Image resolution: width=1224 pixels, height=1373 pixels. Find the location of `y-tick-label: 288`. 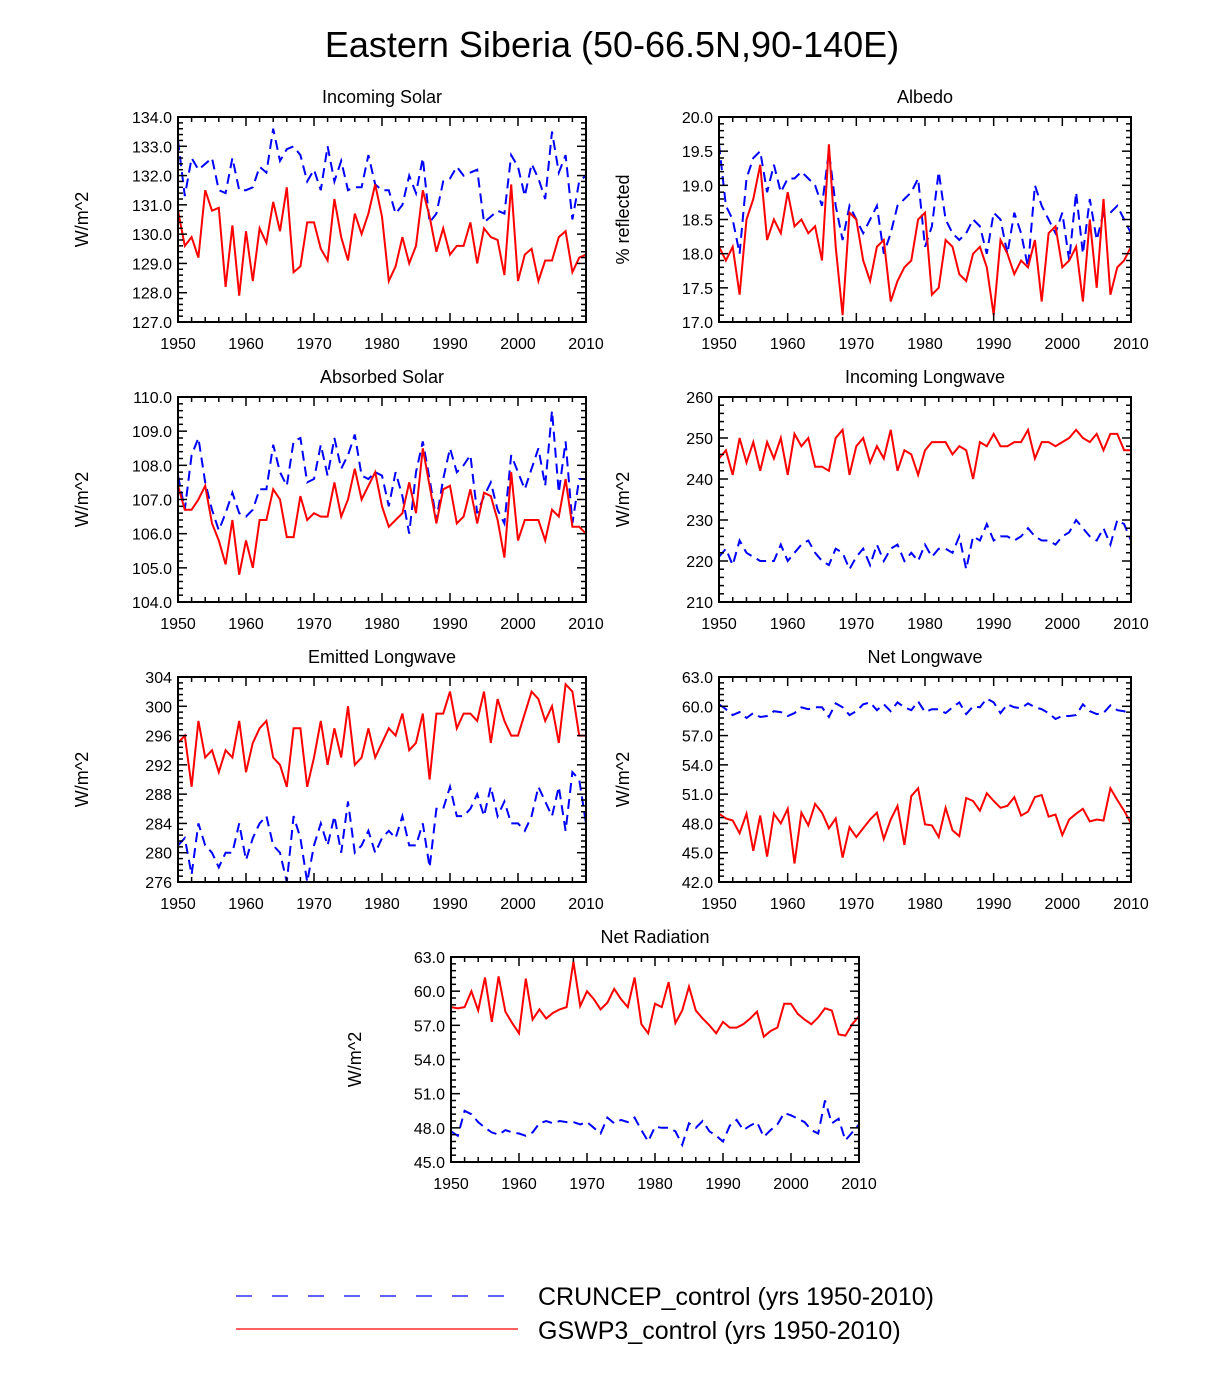

y-tick-label: 288 is located at coordinates (158, 795).